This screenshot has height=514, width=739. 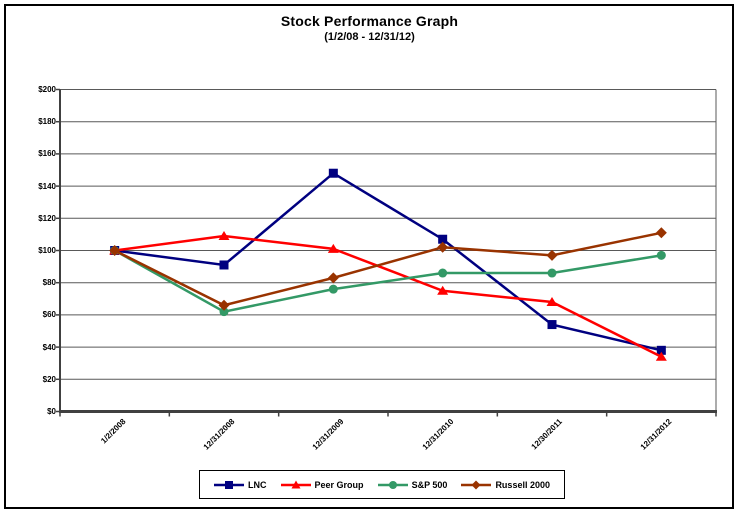 I want to click on legend-item-s-p-500: S&P 500, so click(x=412, y=485).